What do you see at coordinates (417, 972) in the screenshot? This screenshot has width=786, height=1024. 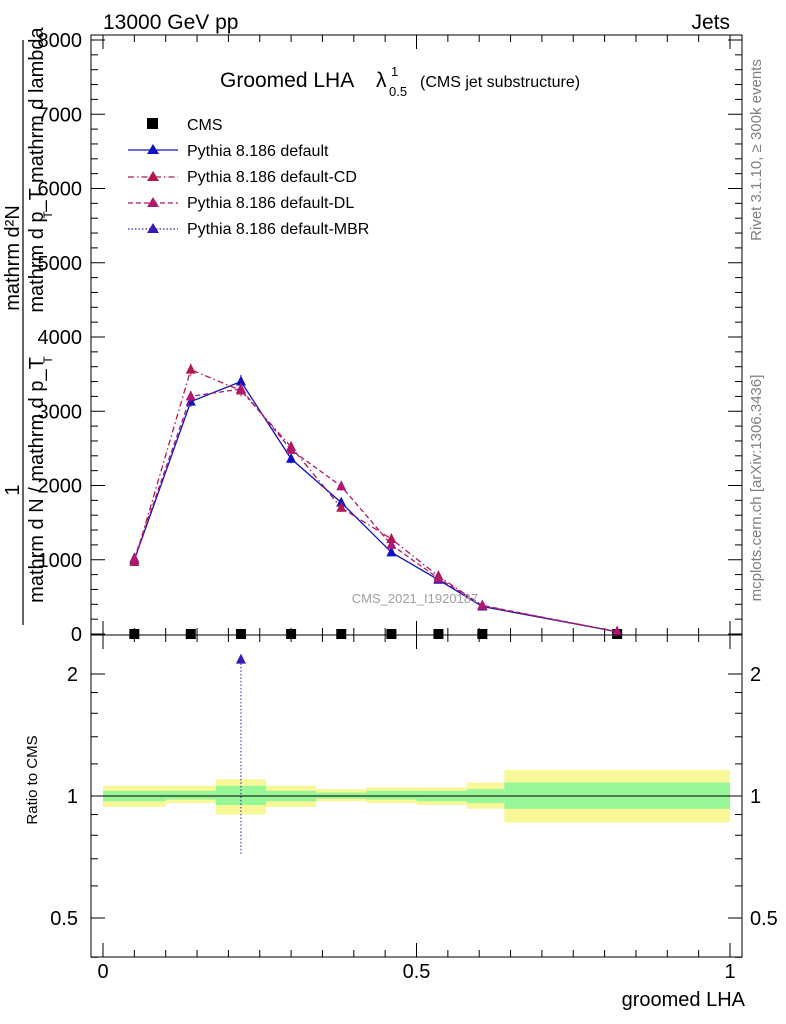 I see `x-tick-label: 0.5` at bounding box center [417, 972].